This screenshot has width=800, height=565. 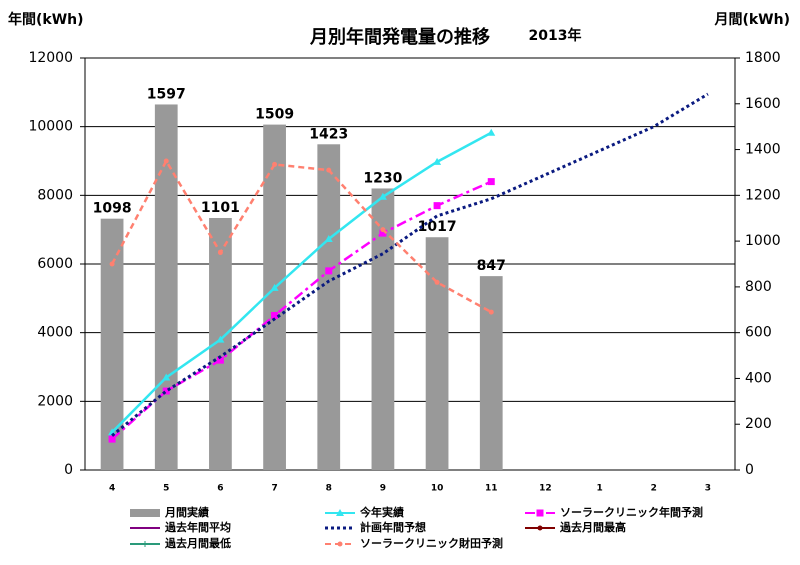 What do you see at coordinates (46, 19) in the screenshot?
I see `y-axis-label: 年間(kWh)` at bounding box center [46, 19].